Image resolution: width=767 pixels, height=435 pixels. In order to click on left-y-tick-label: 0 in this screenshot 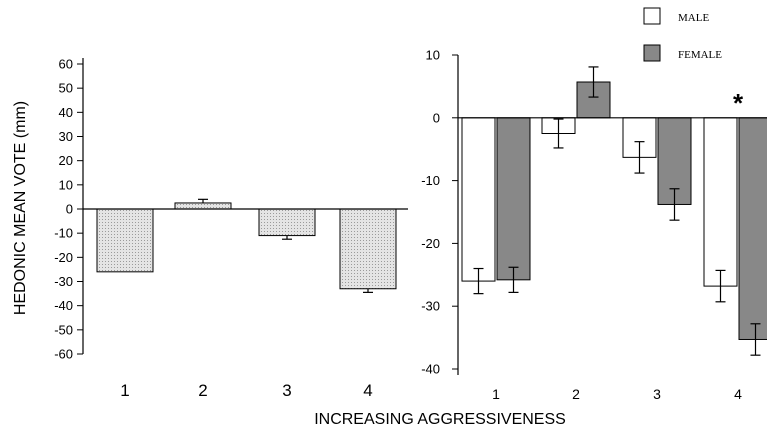, I will do `click(69, 209)`.